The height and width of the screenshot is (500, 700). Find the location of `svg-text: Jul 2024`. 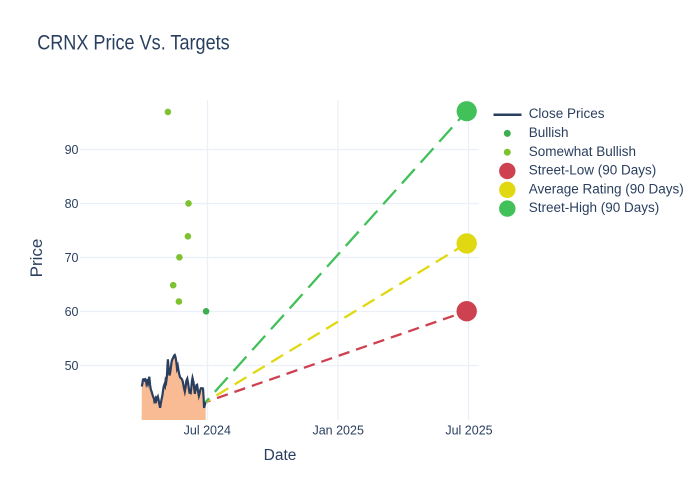

svg-text: Jul 2024 is located at coordinates (207, 430).